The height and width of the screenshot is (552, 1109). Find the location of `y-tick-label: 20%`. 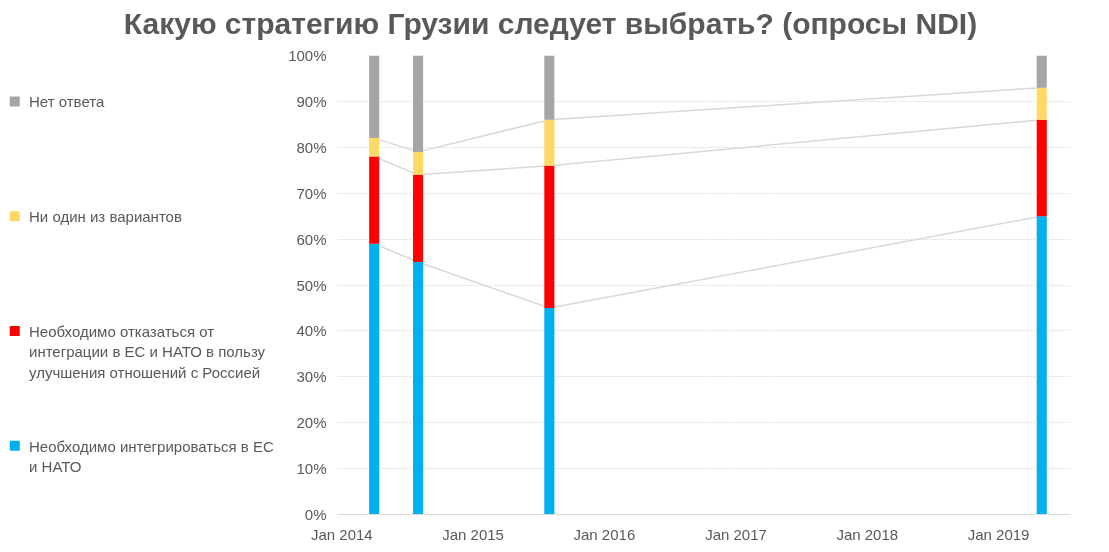

y-tick-label: 20% is located at coordinates (311, 423).